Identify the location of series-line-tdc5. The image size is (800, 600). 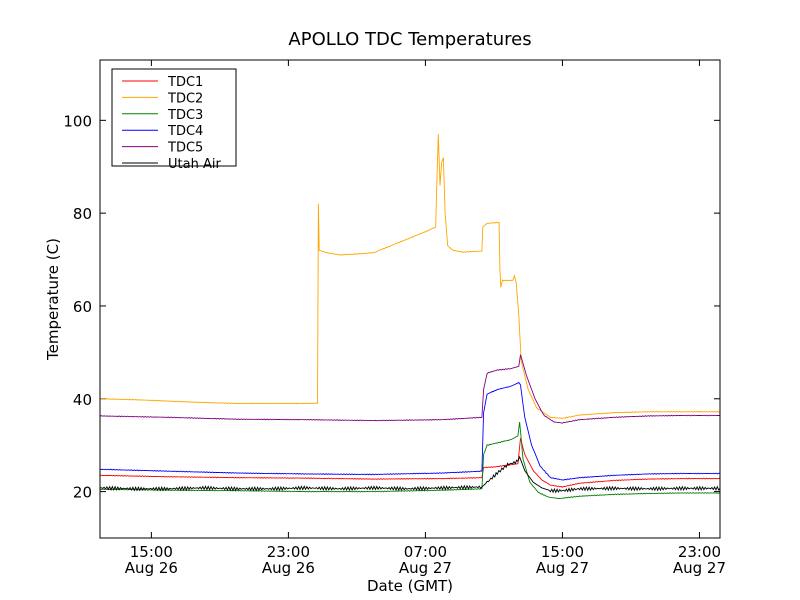
(410, 389).